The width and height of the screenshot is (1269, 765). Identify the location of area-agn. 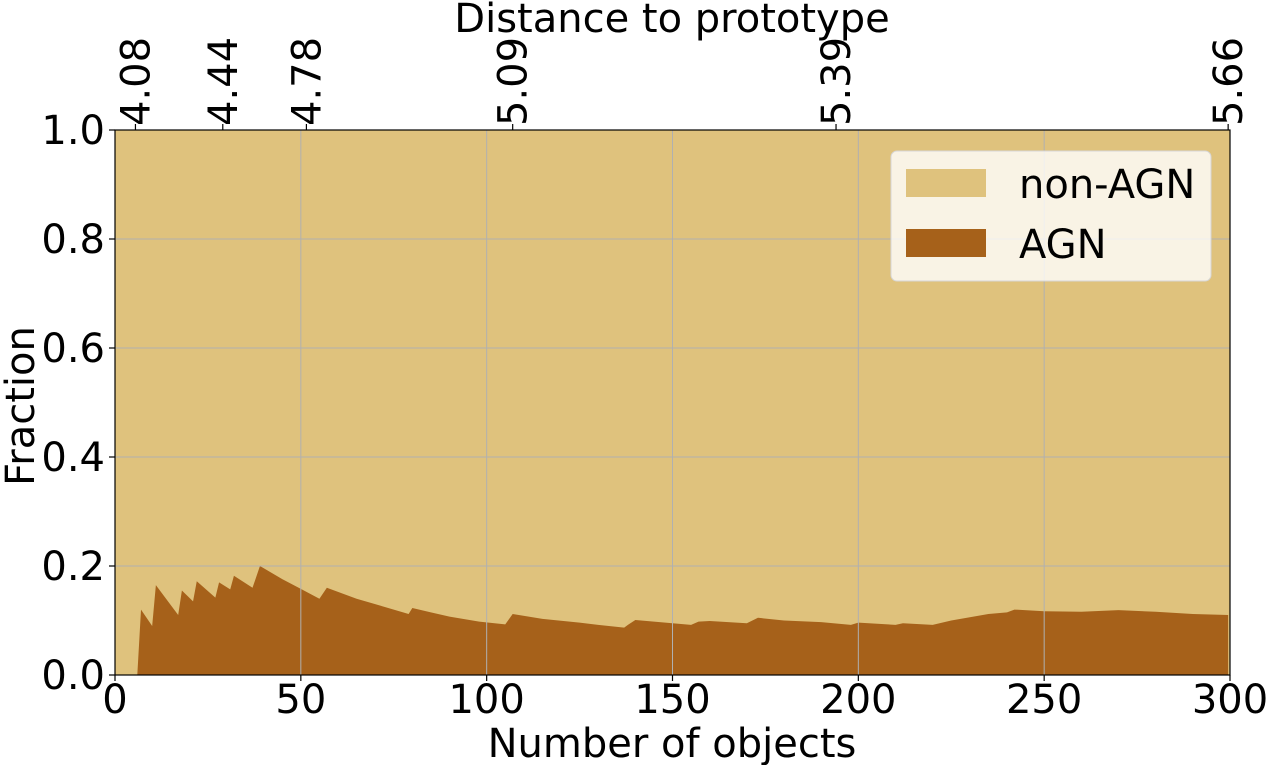
(672, 620).